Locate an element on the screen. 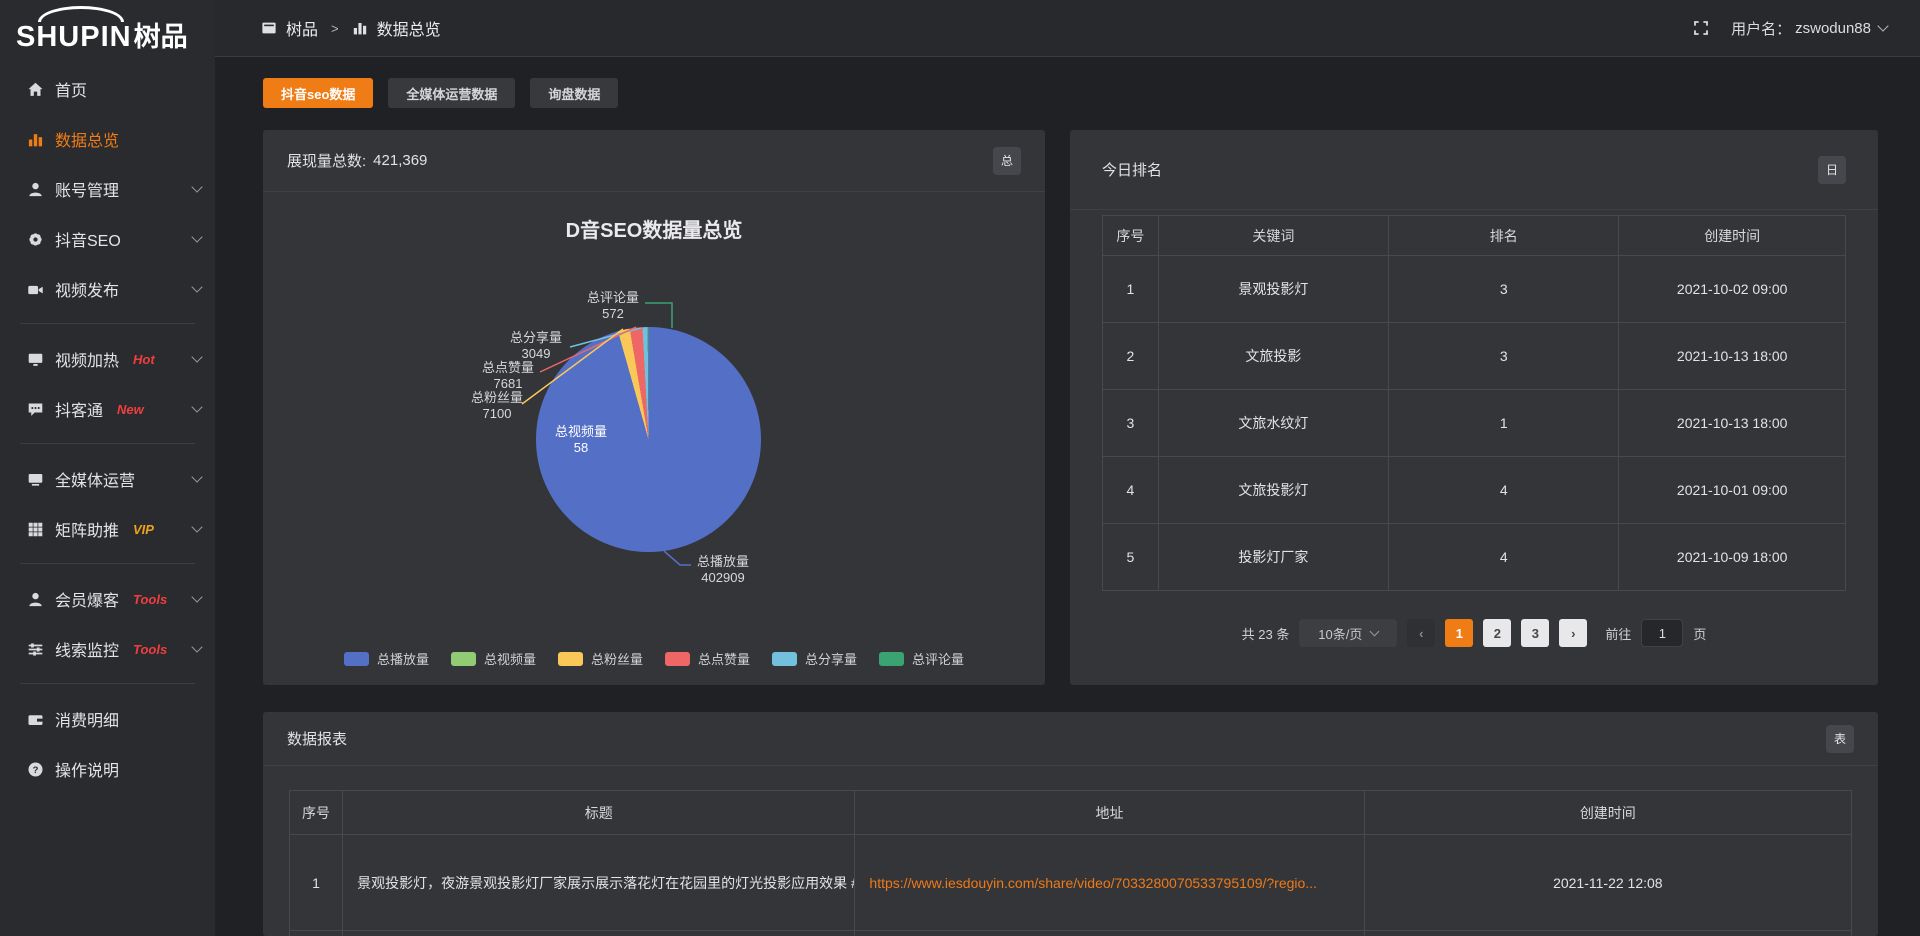 This screenshot has height=936, width=1920. col-url: 地址 is located at coordinates (1109, 812).